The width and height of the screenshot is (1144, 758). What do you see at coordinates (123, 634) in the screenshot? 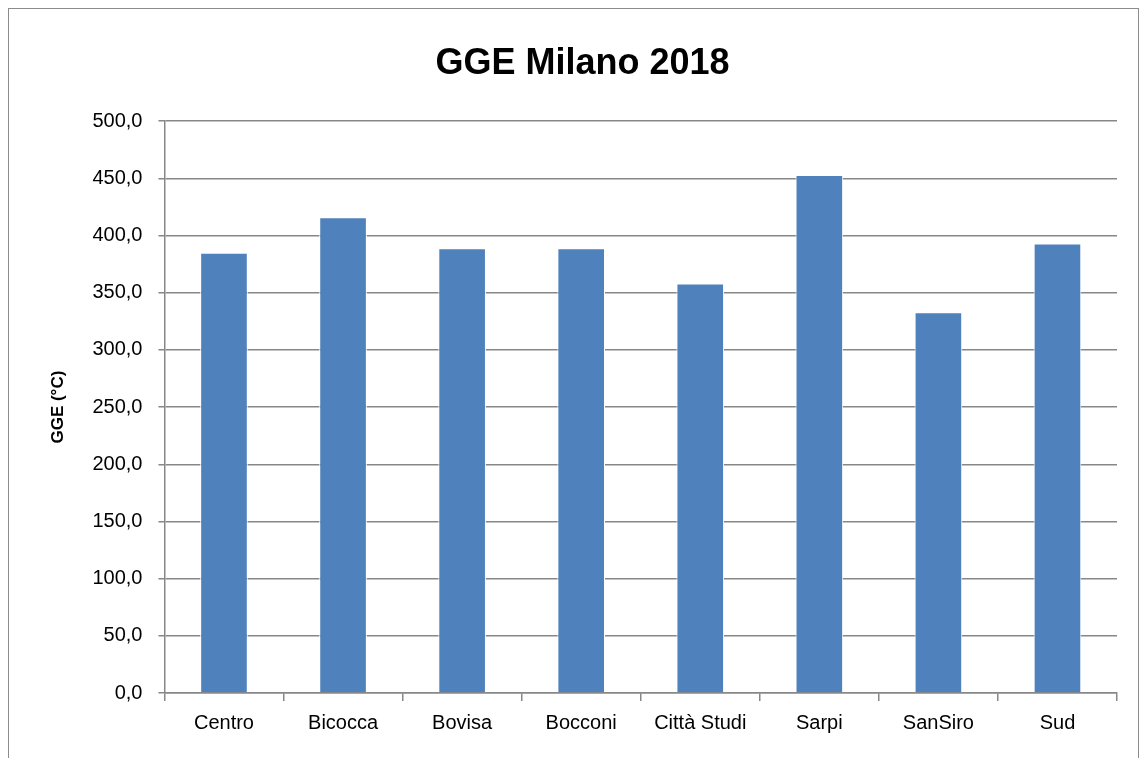
I see `y-tick-label: 50,0` at bounding box center [123, 634].